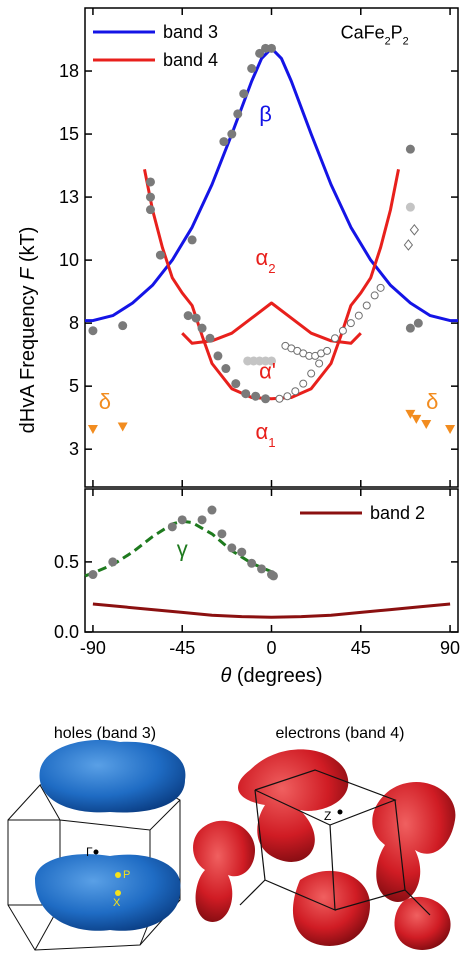  What do you see at coordinates (112, 776) in the screenshot?
I see `hole-surface` at bounding box center [112, 776].